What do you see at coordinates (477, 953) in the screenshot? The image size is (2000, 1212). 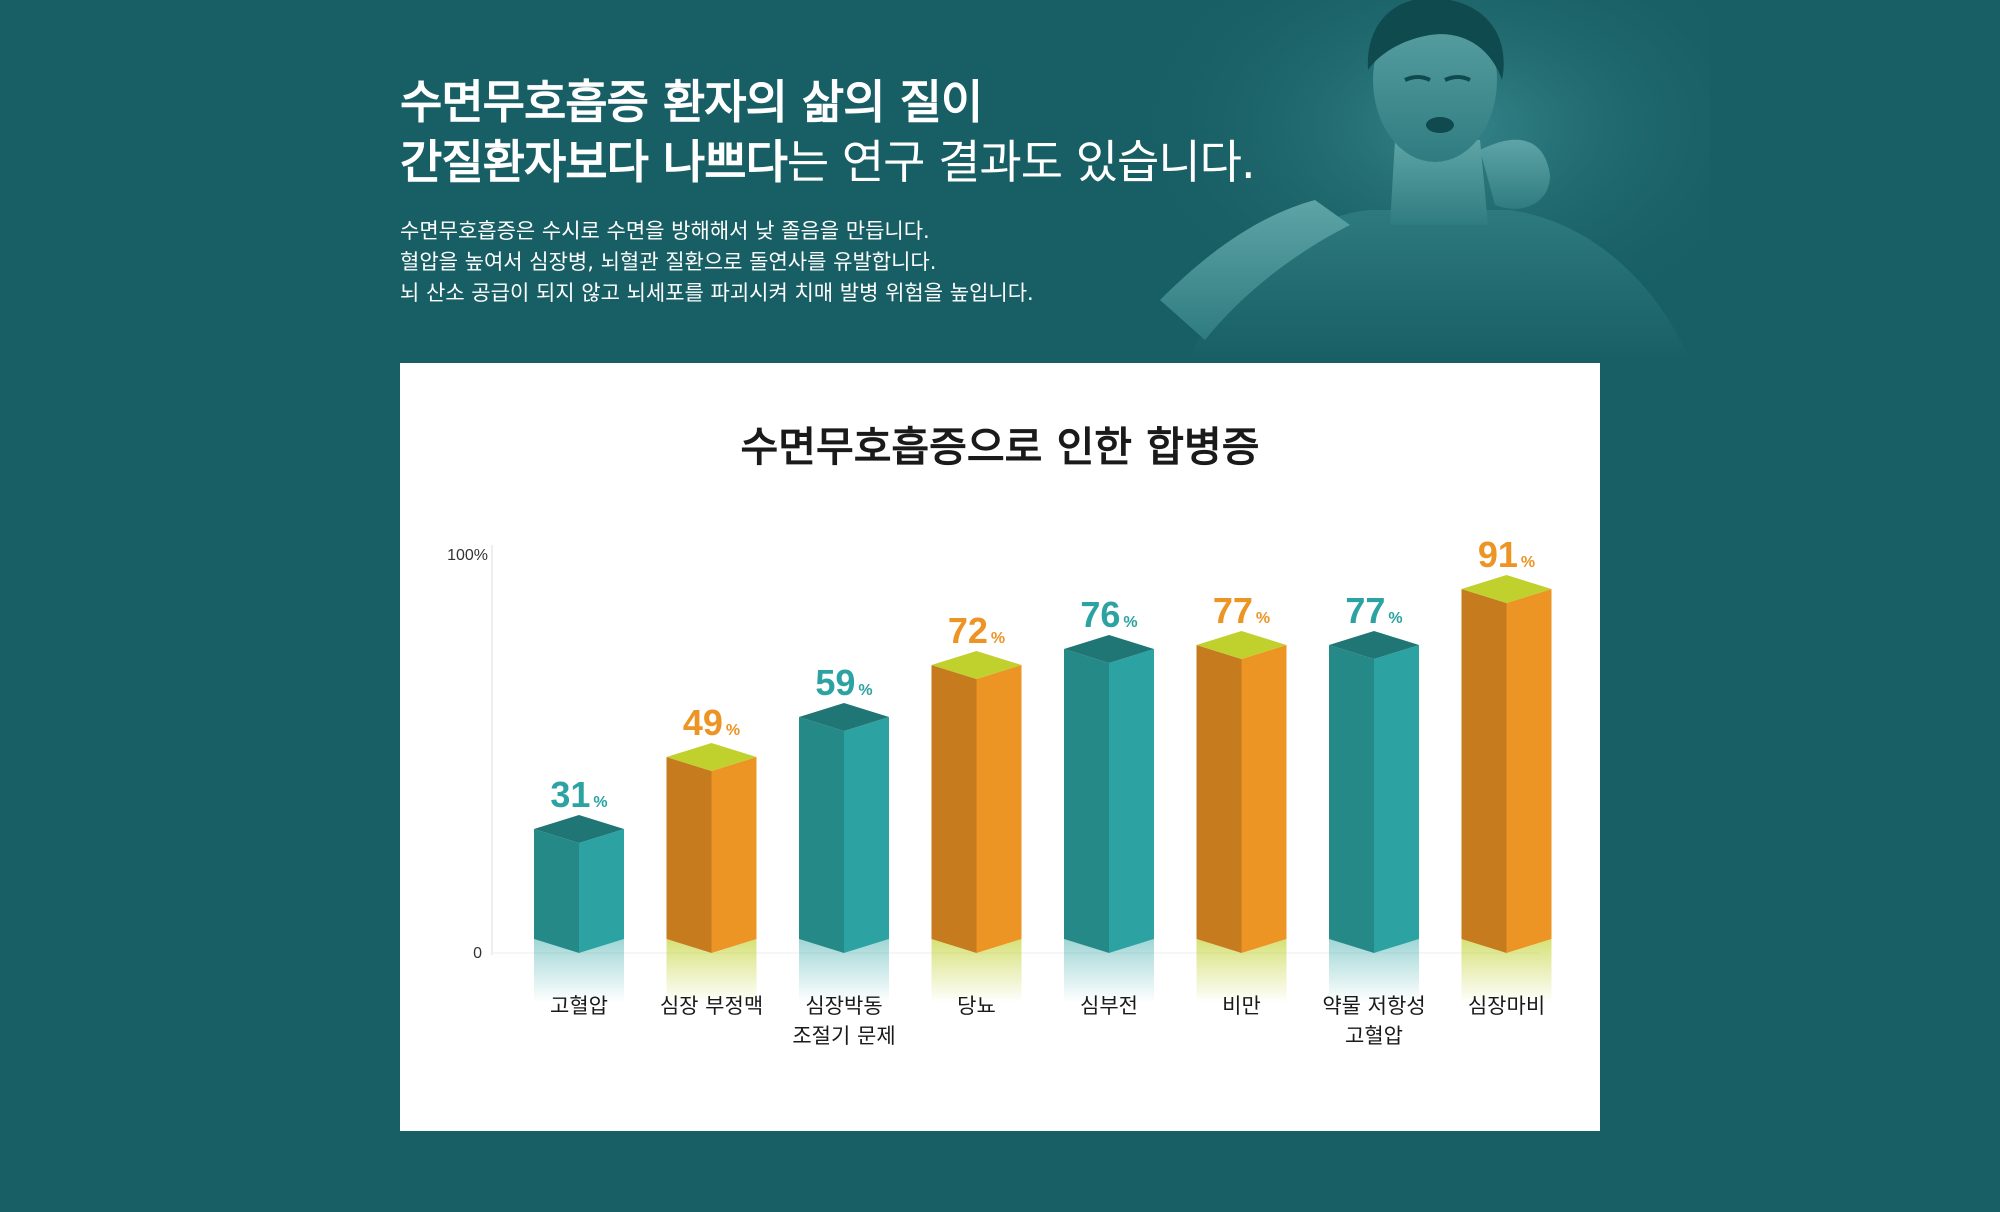 I see `y-tick-label-0: 0` at bounding box center [477, 953].